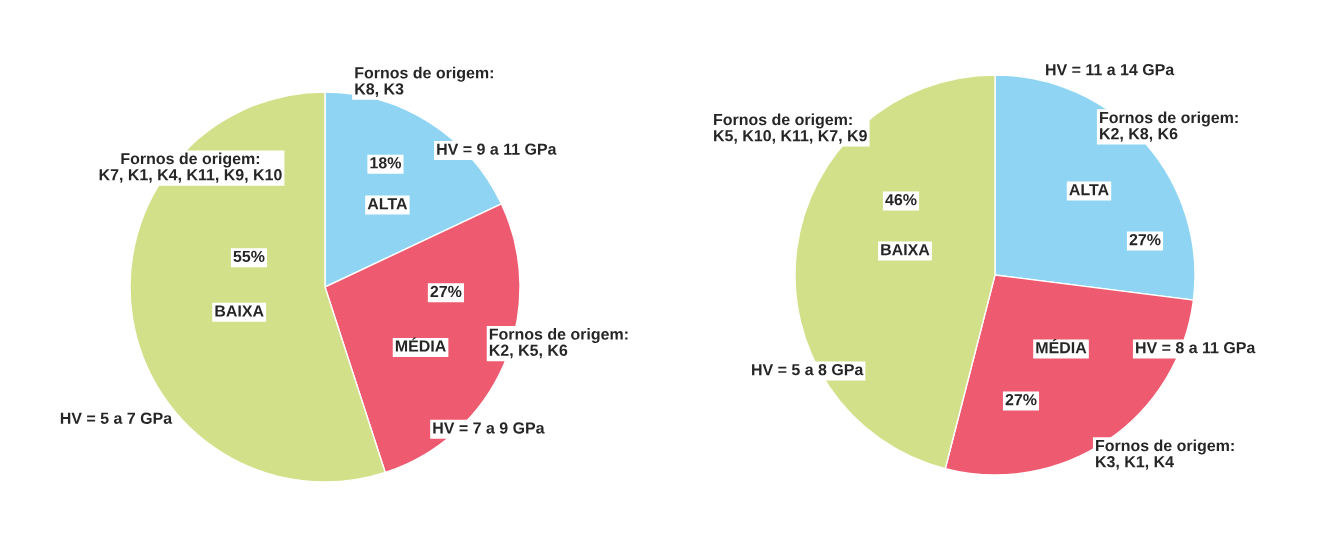 This screenshot has height=545, width=1341. What do you see at coordinates (1165, 454) in the screenshot?
I see `text: Fornos de origem: K3, K1, K4` at bounding box center [1165, 454].